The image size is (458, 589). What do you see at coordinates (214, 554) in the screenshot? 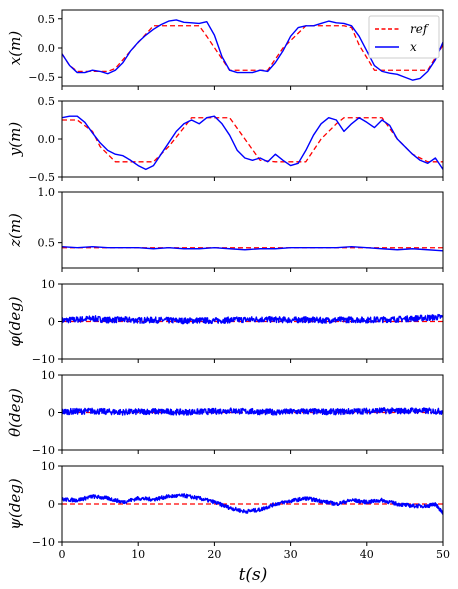
I see `x-tick-label: 20` at bounding box center [214, 554].